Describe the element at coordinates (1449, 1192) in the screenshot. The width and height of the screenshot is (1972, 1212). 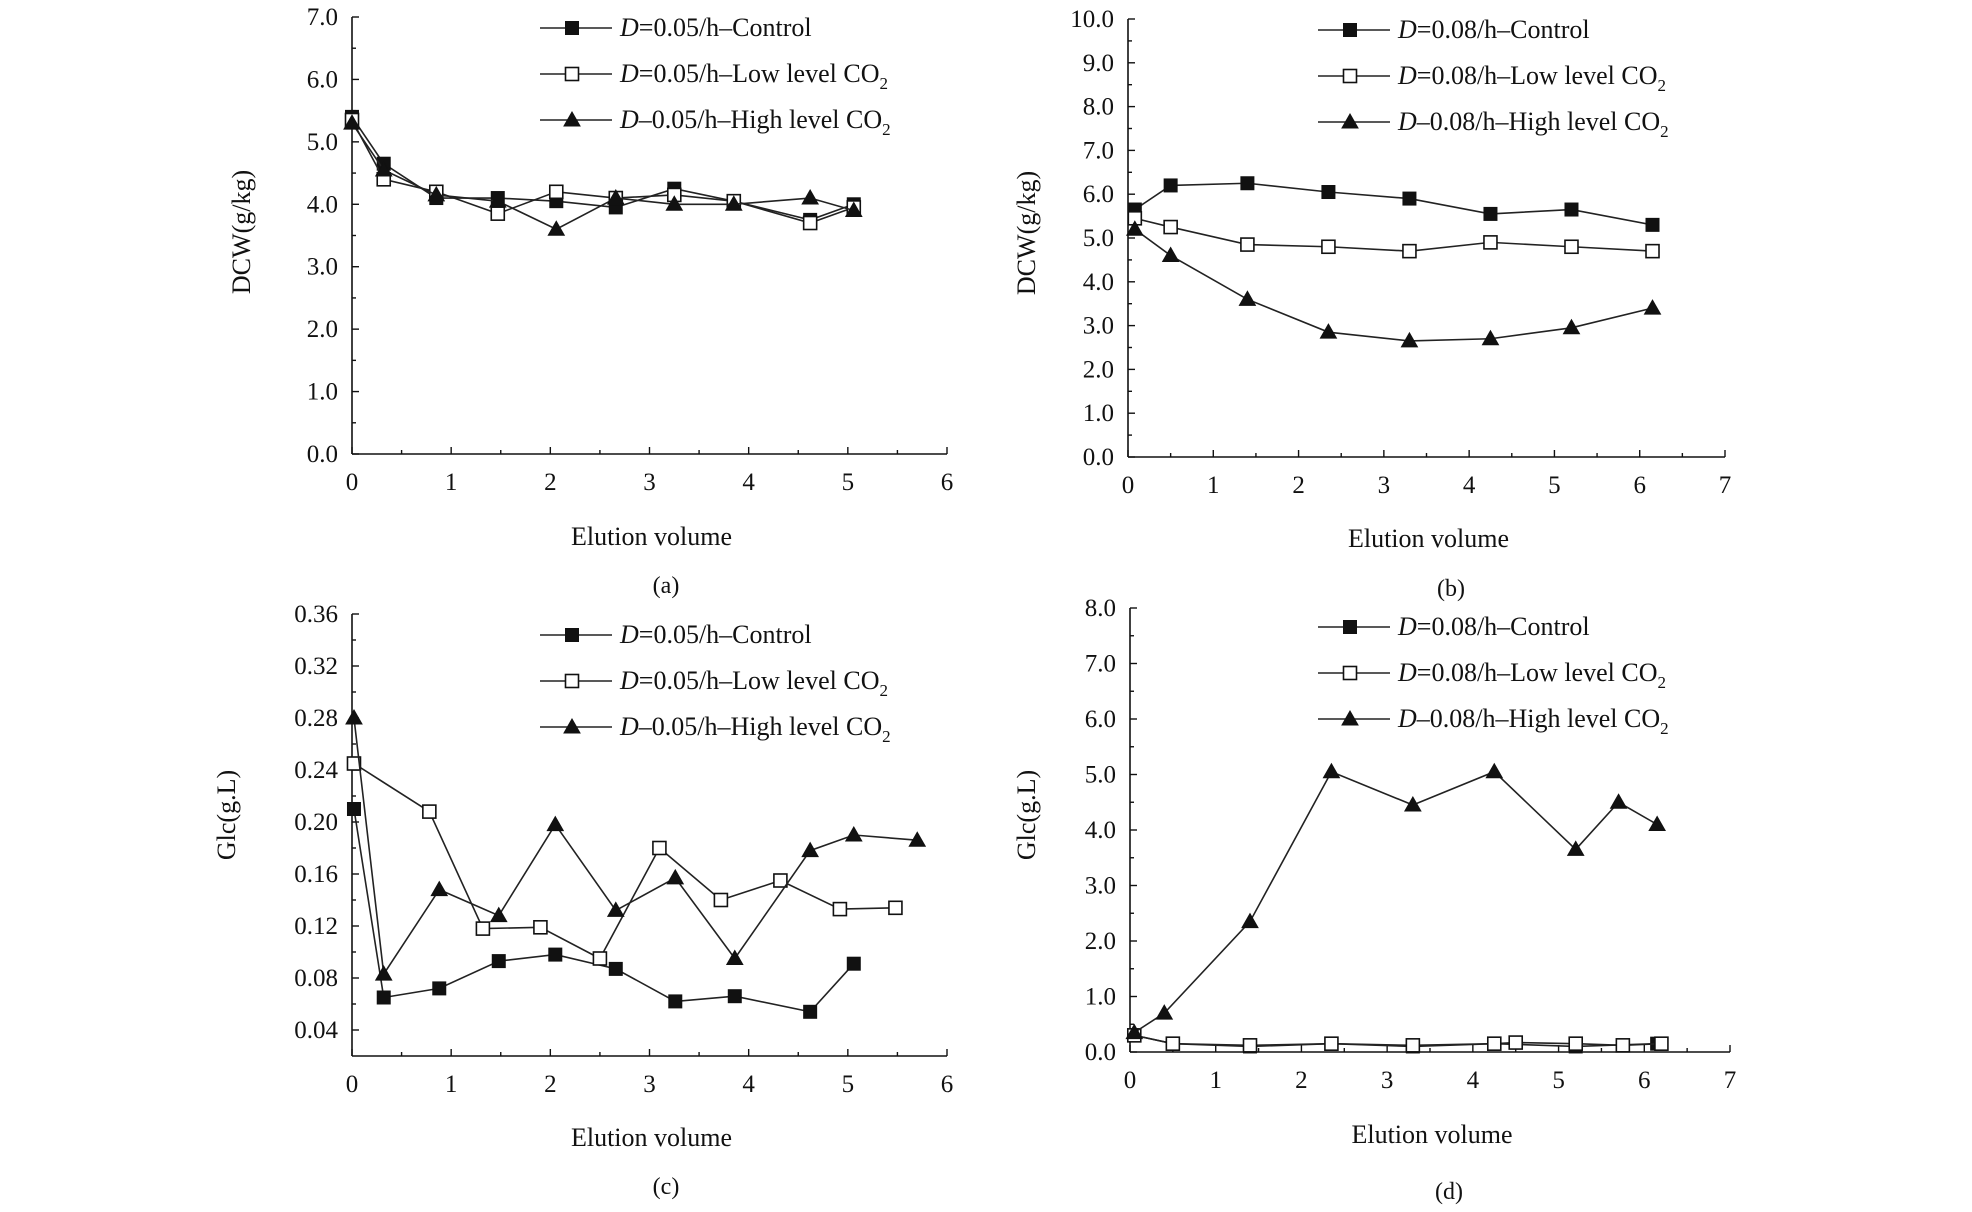
I see `panel-label: (d)` at that location.